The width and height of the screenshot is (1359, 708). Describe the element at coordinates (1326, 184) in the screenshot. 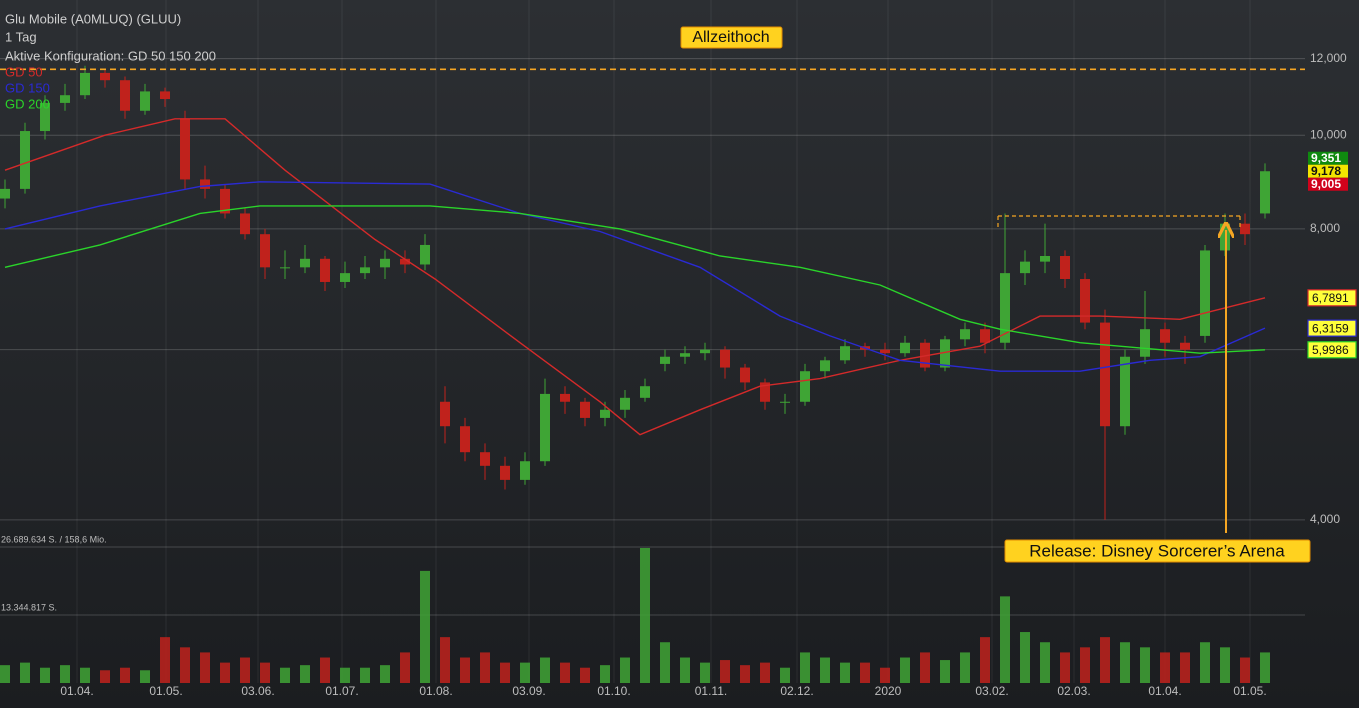

I see `price-tag-label: 9,005` at that location.